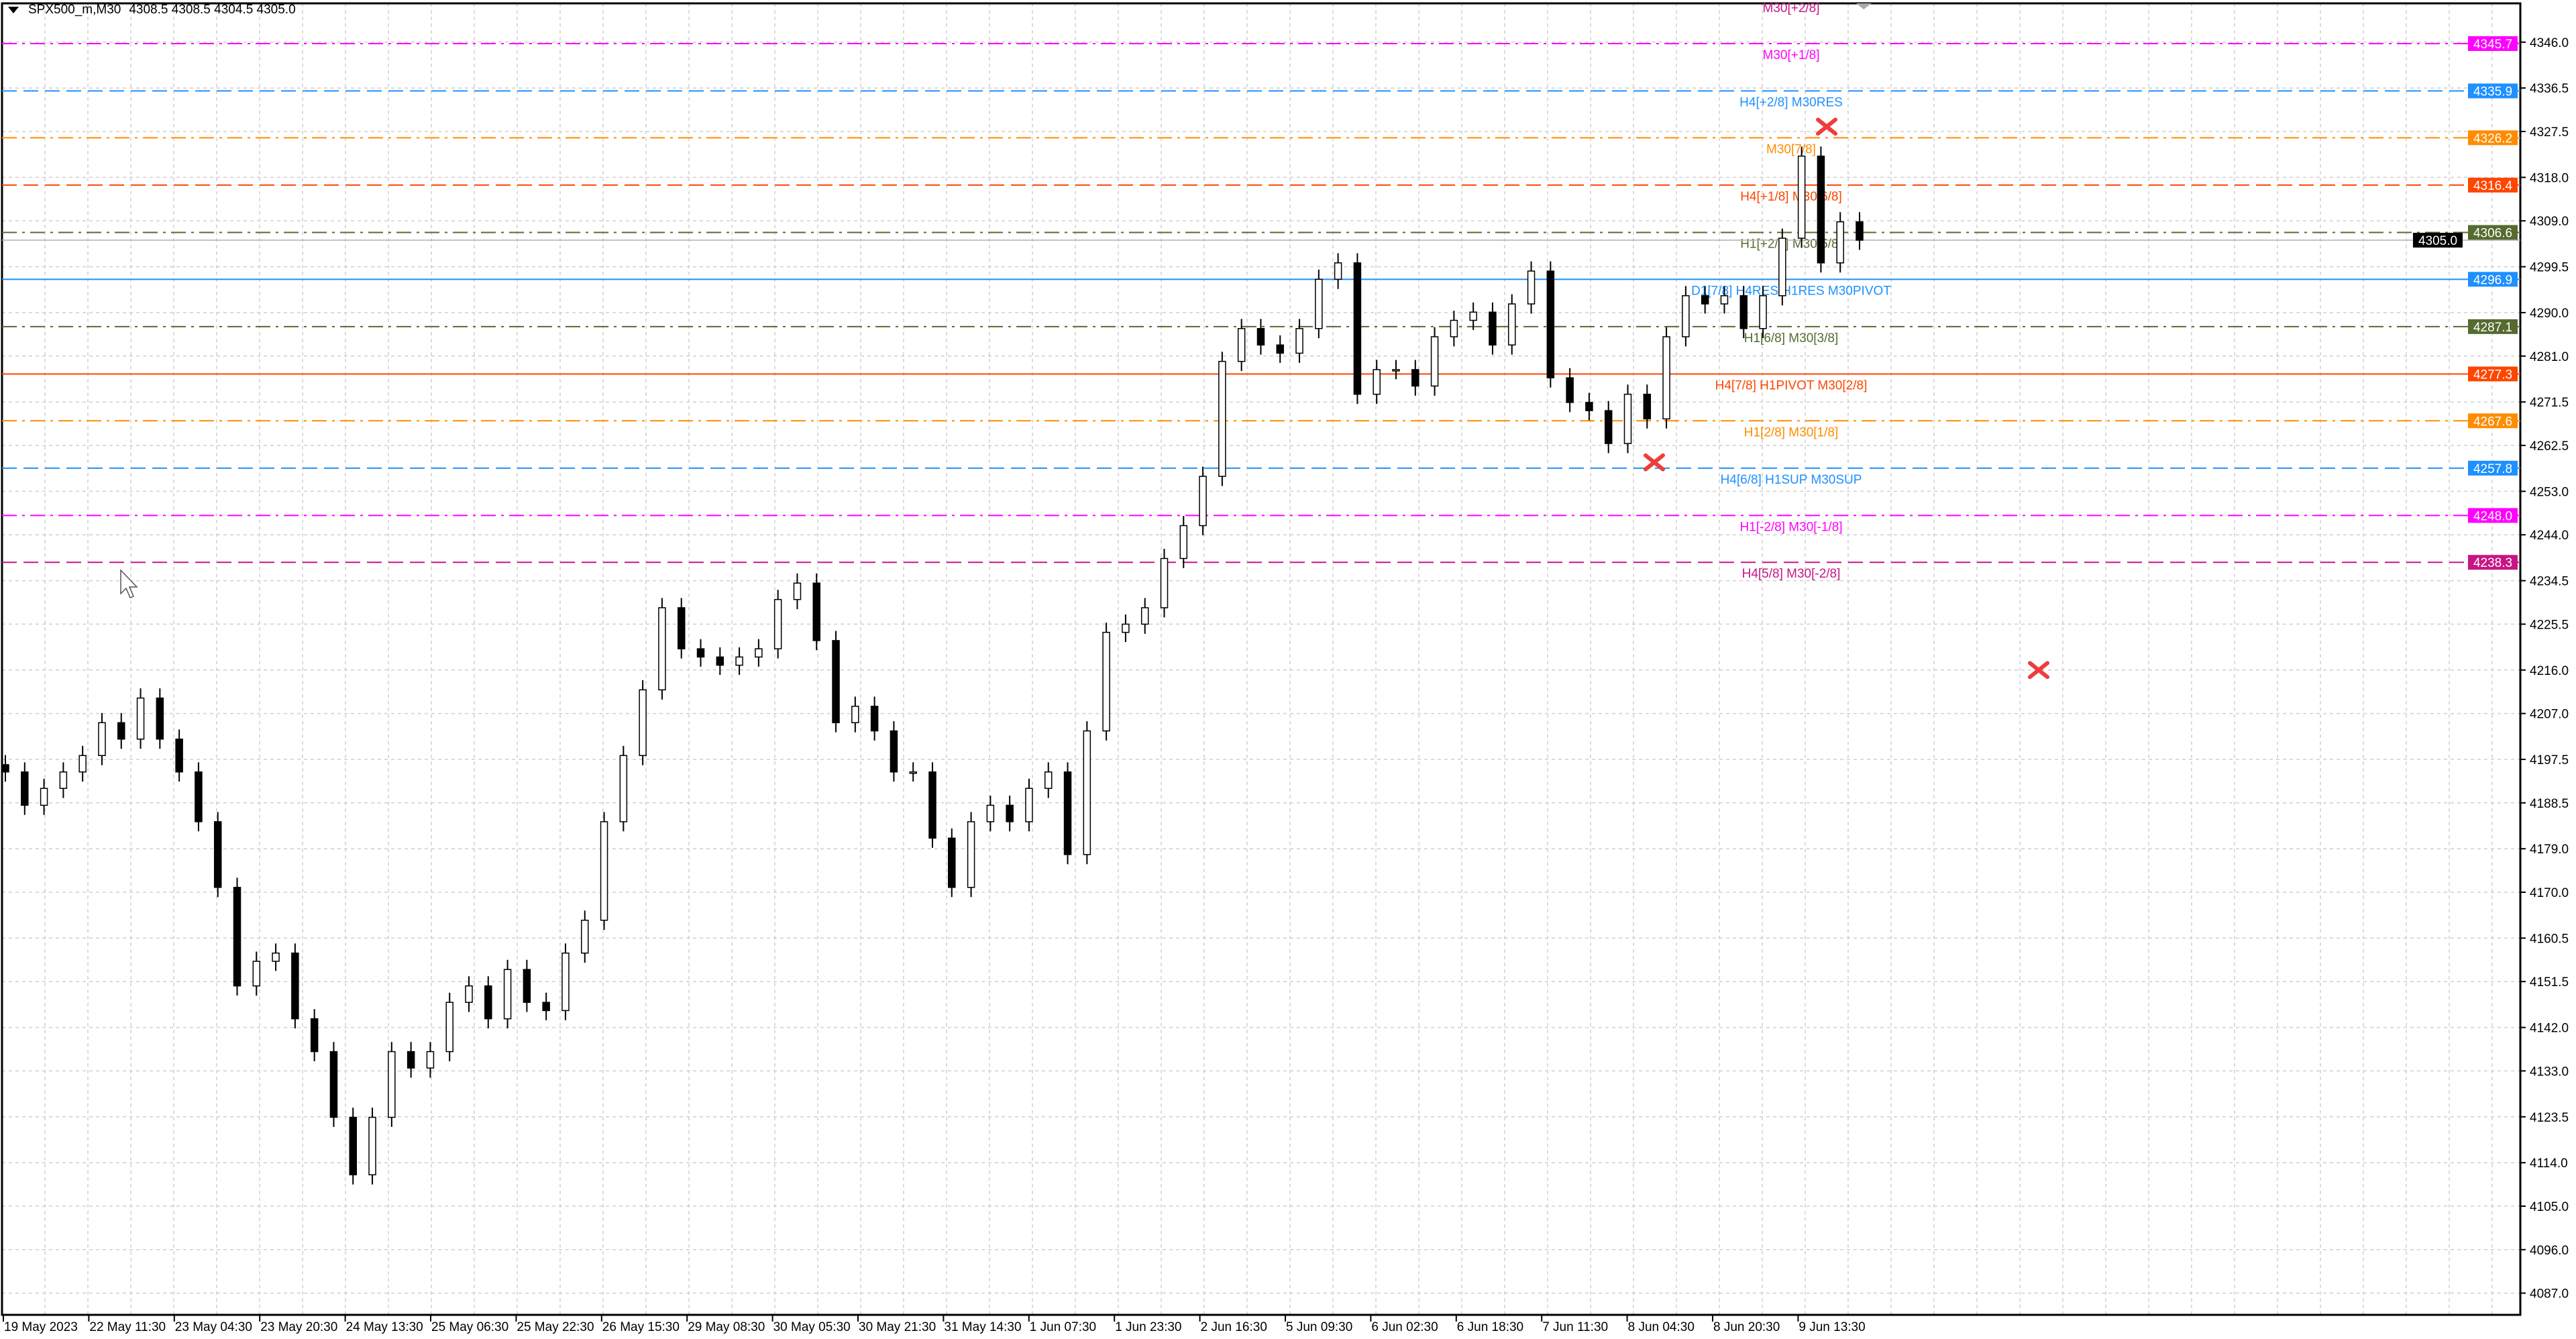 Image resolution: width=2576 pixels, height=1339 pixels. What do you see at coordinates (1791, 197) in the screenshot?
I see `level-label: H4[+1/8] M30[6/8]` at bounding box center [1791, 197].